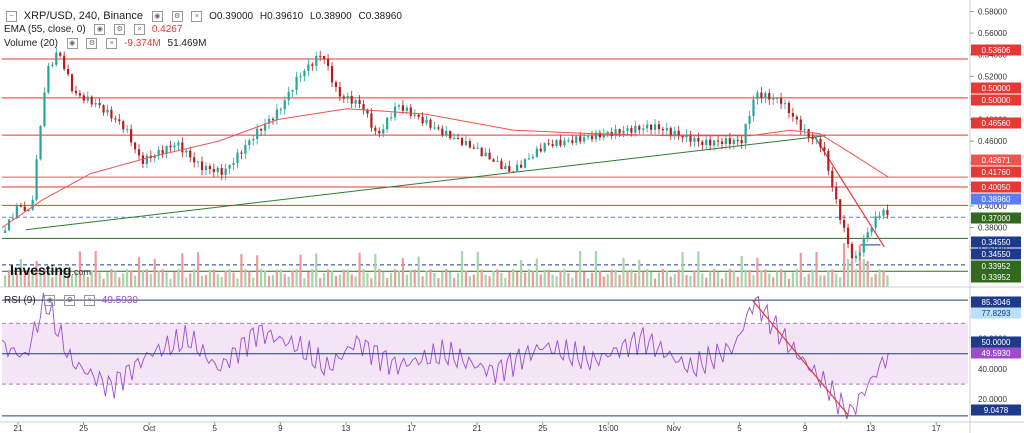 Image resolution: width=1024 pixels, height=433 pixels. I want to click on x-tick-label: 21, so click(477, 428).